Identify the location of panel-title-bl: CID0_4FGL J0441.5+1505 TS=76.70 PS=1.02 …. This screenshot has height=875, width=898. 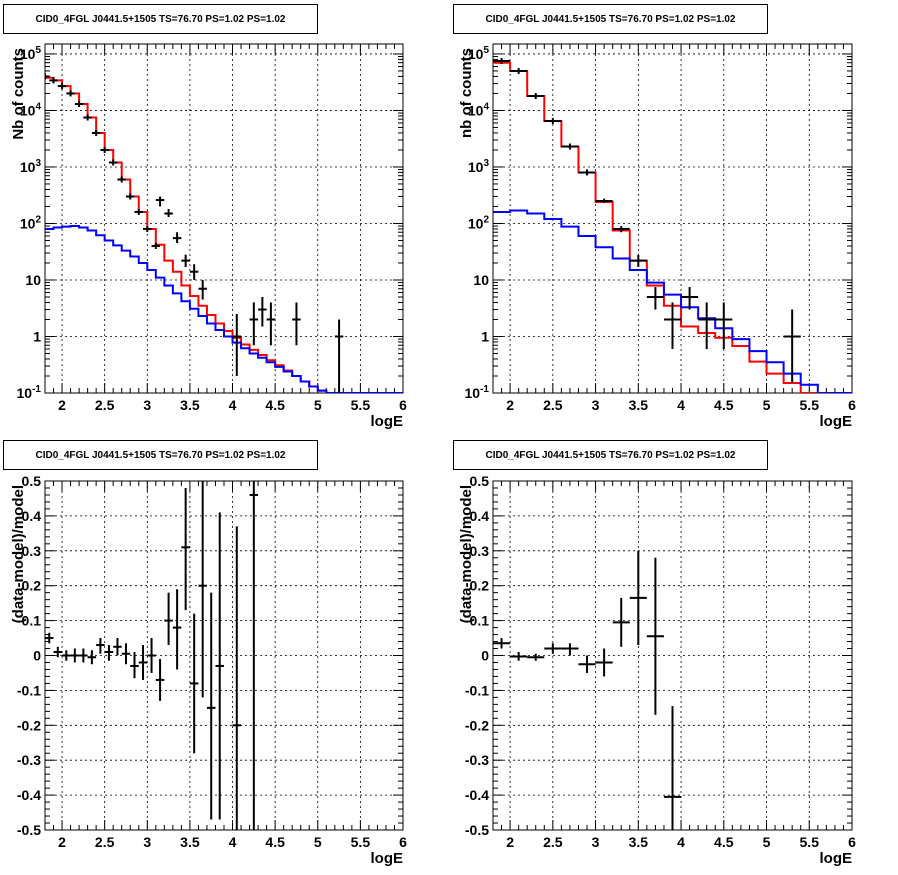
(160, 455).